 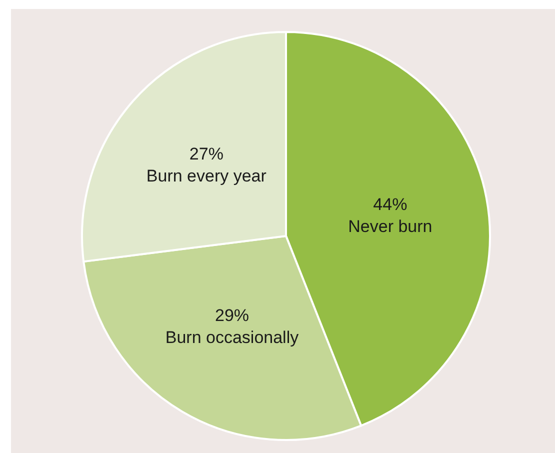 What do you see at coordinates (390, 204) in the screenshot?
I see `data-label: 44%` at bounding box center [390, 204].